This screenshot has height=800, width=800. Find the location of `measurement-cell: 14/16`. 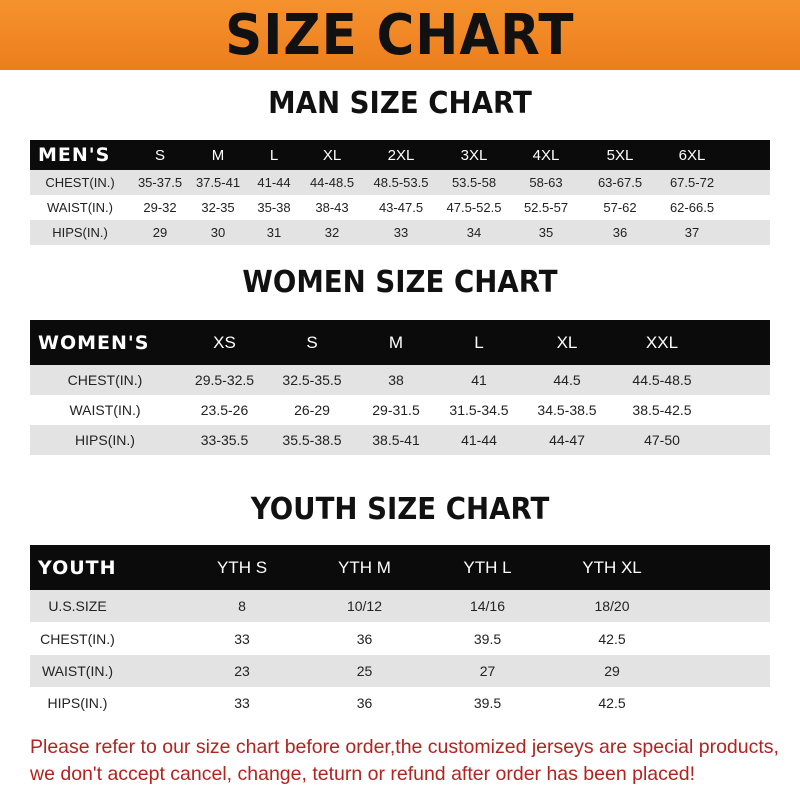

measurement-cell: 14/16 is located at coordinates (487, 606).